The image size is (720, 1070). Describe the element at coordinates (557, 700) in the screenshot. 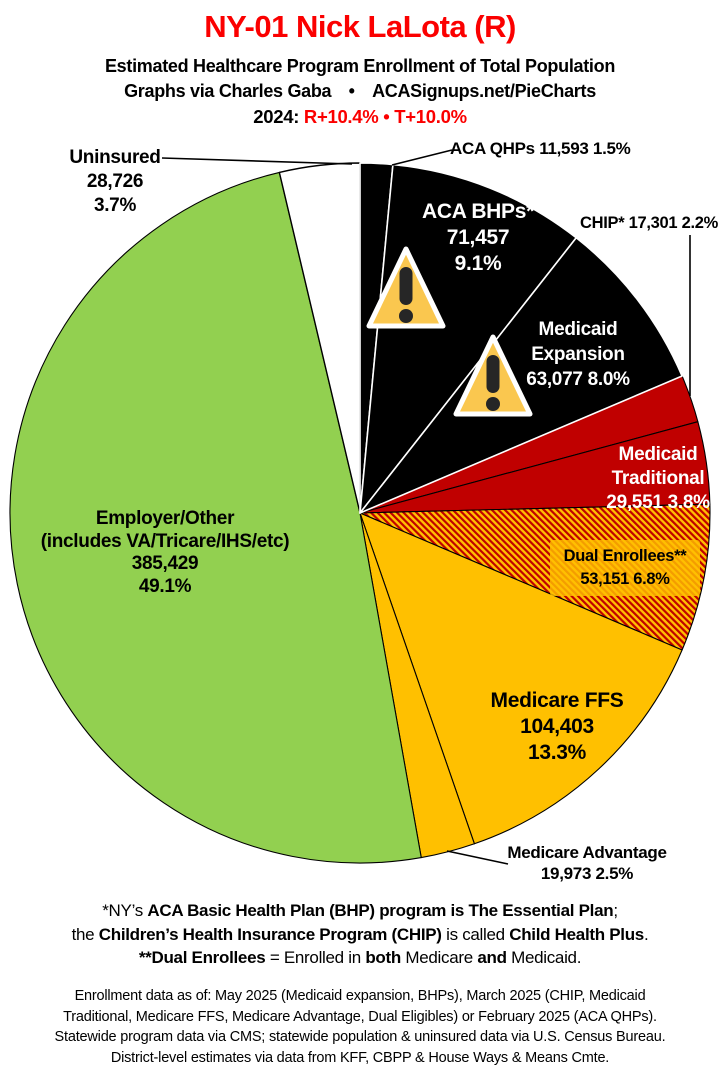

I see `medicare-ffs-label-line: Medicare FFS` at that location.